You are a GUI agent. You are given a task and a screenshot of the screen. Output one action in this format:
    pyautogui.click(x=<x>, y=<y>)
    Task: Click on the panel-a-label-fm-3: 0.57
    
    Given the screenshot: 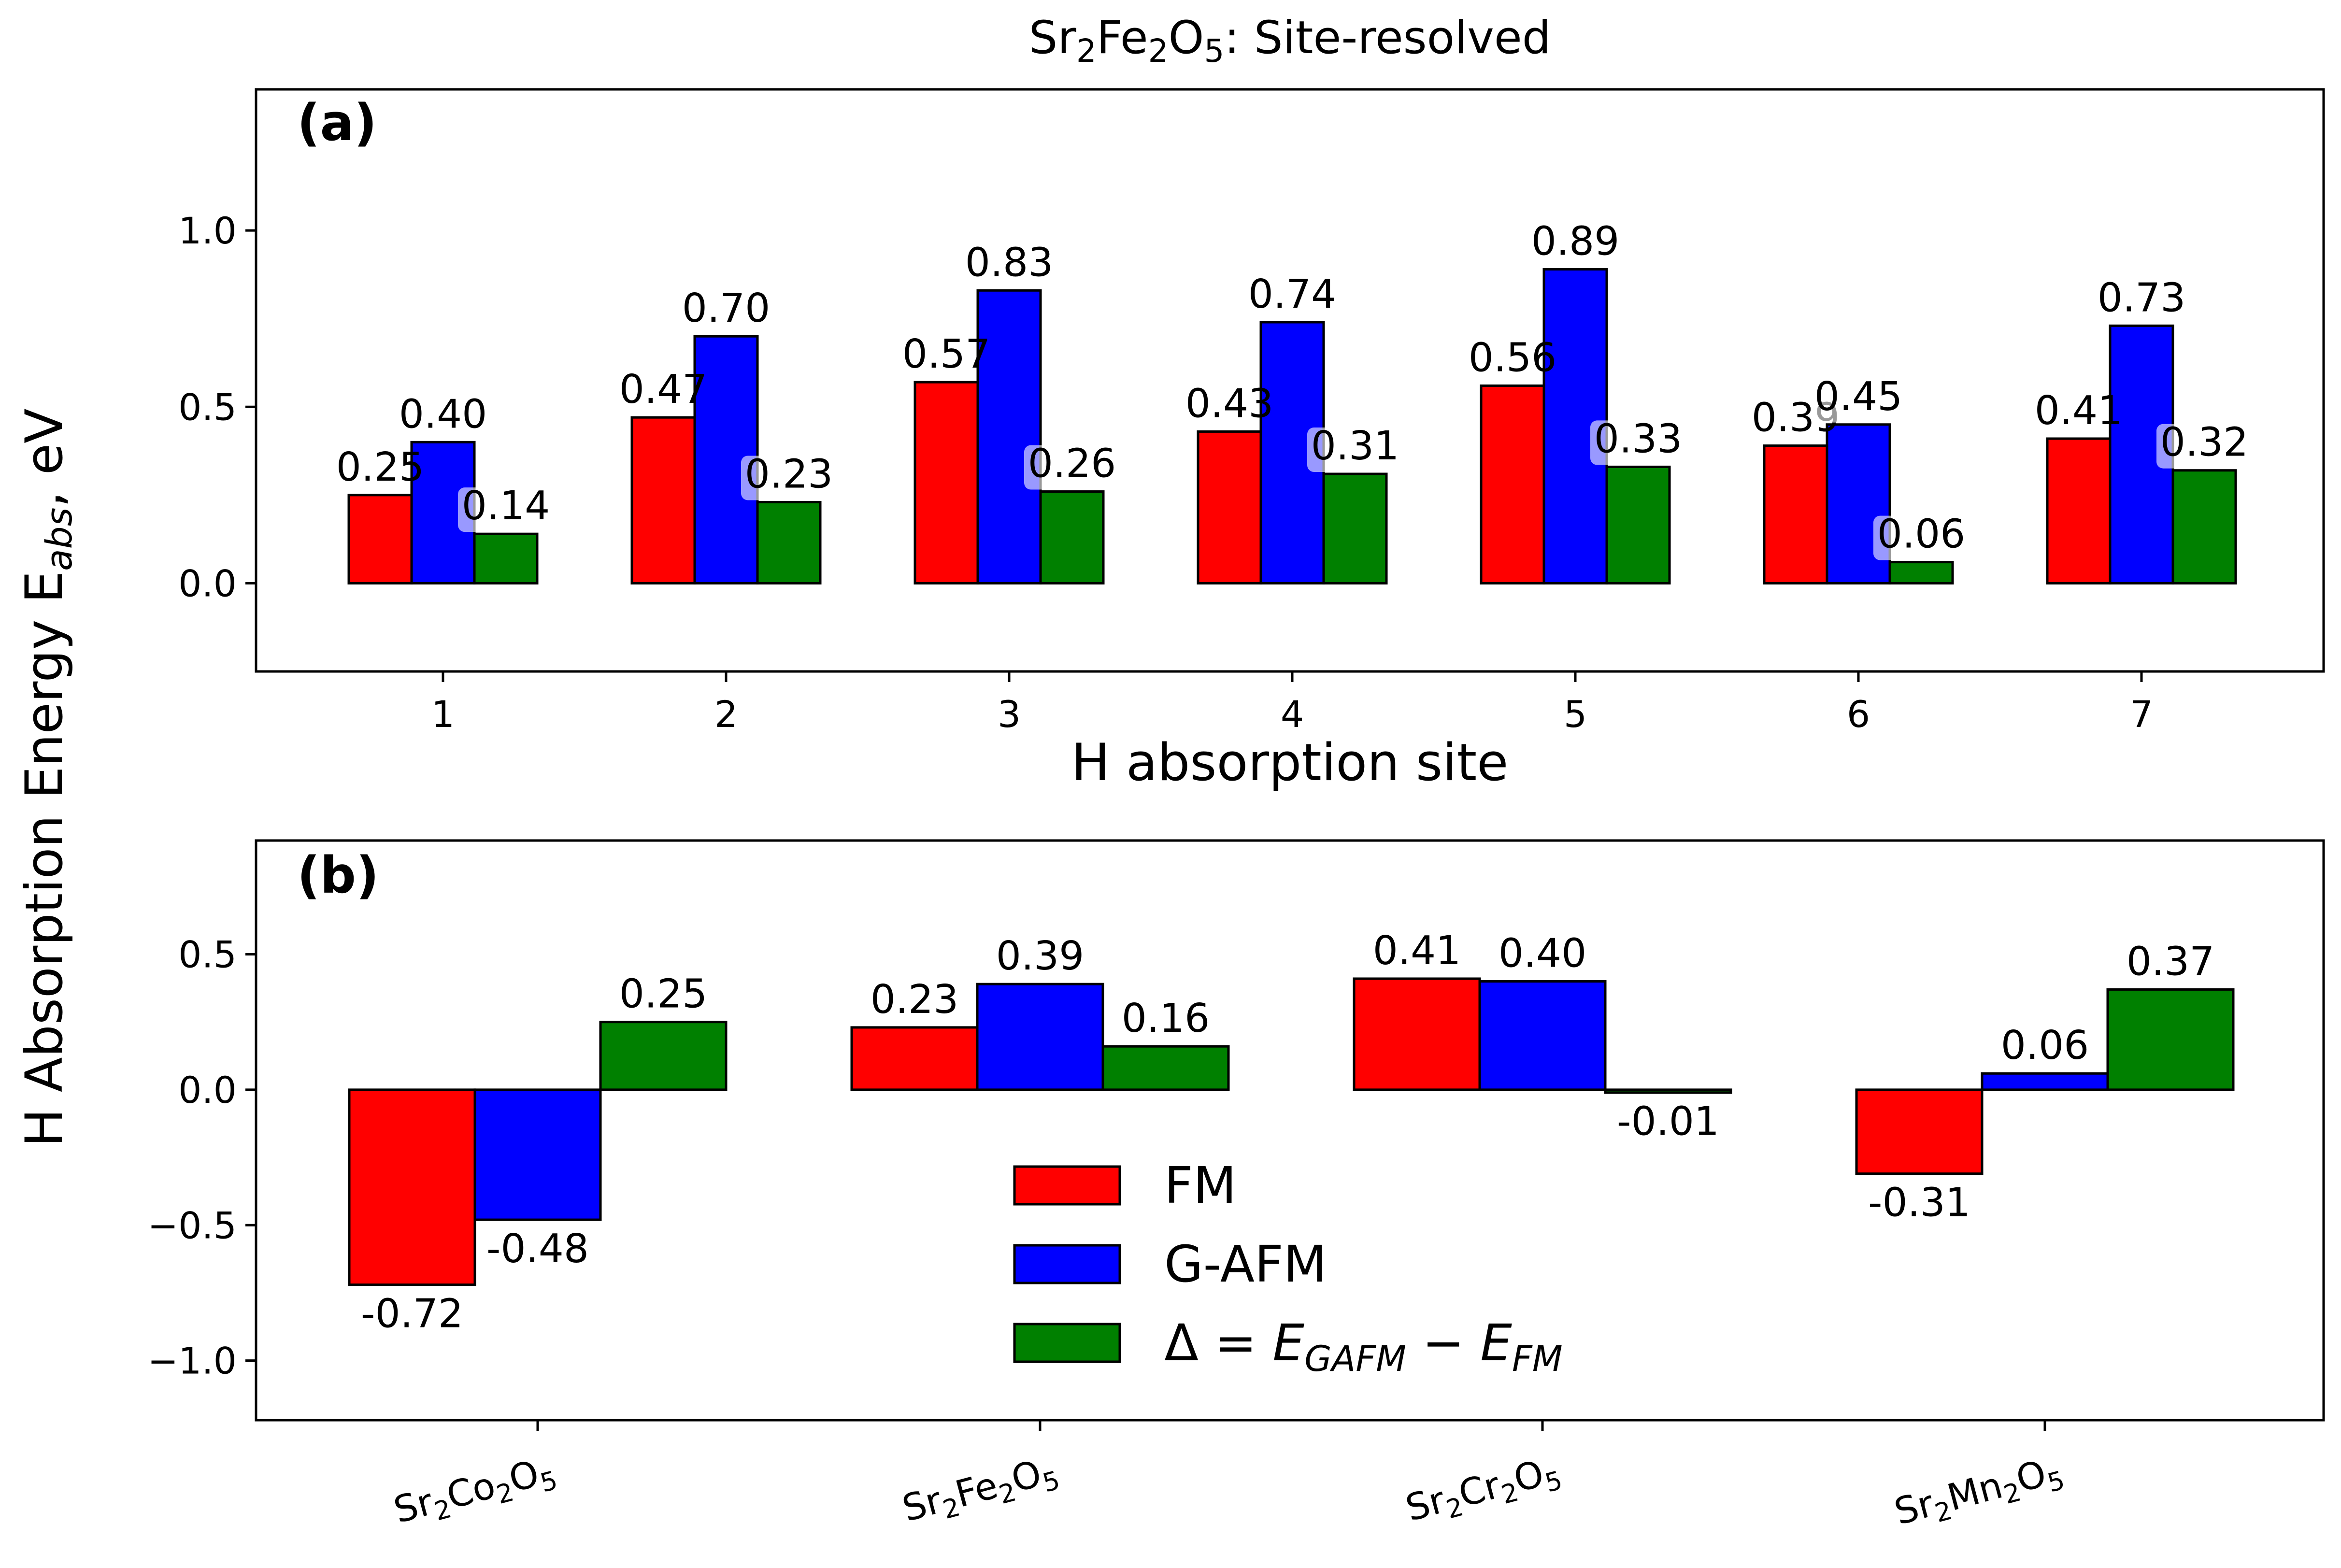 What is the action you would take?
    pyautogui.click(x=947, y=354)
    